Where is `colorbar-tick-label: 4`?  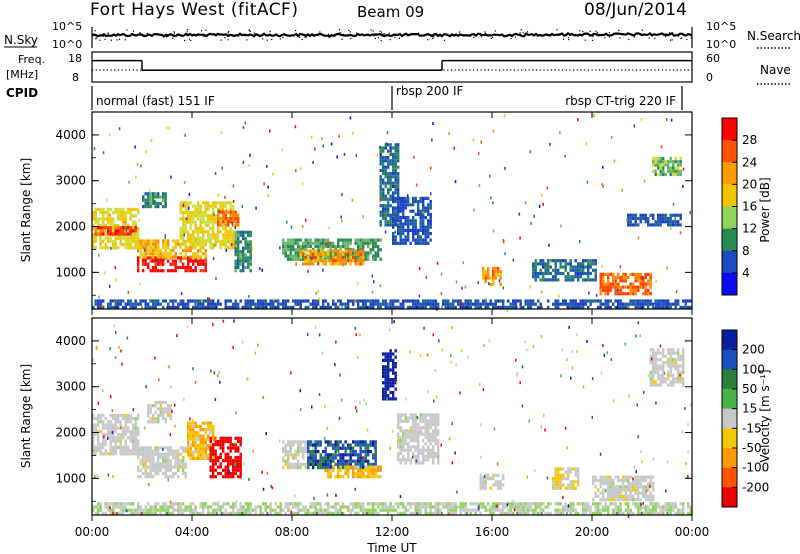
colorbar-tick-label: 4 is located at coordinates (746, 273).